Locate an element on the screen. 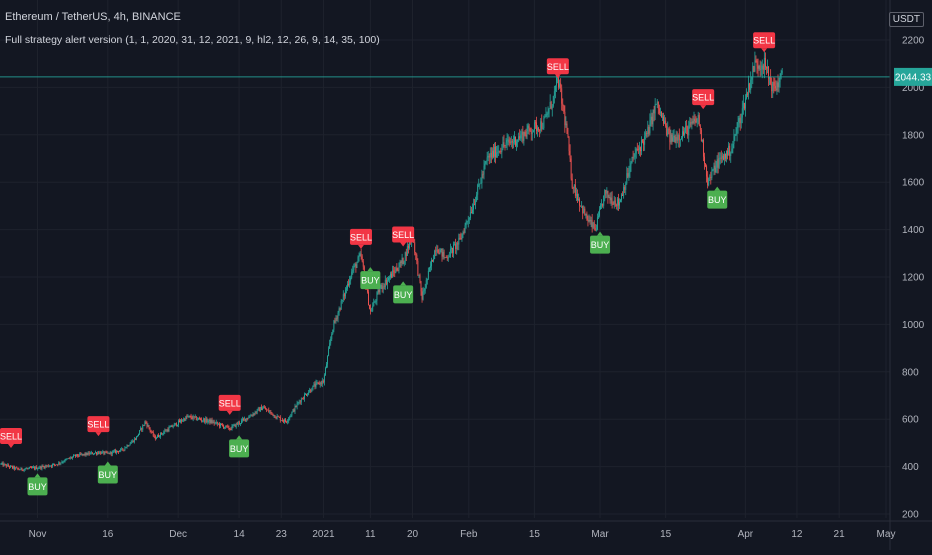 The width and height of the screenshot is (932, 555). x-tick-label: 16 is located at coordinates (108, 534).